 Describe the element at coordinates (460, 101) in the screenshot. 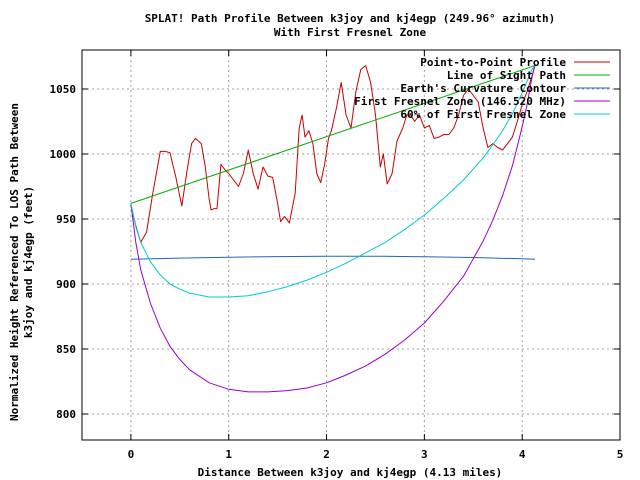

I see `legend-entry-label: First Fresnel Zone (146.520 MHz)` at that location.